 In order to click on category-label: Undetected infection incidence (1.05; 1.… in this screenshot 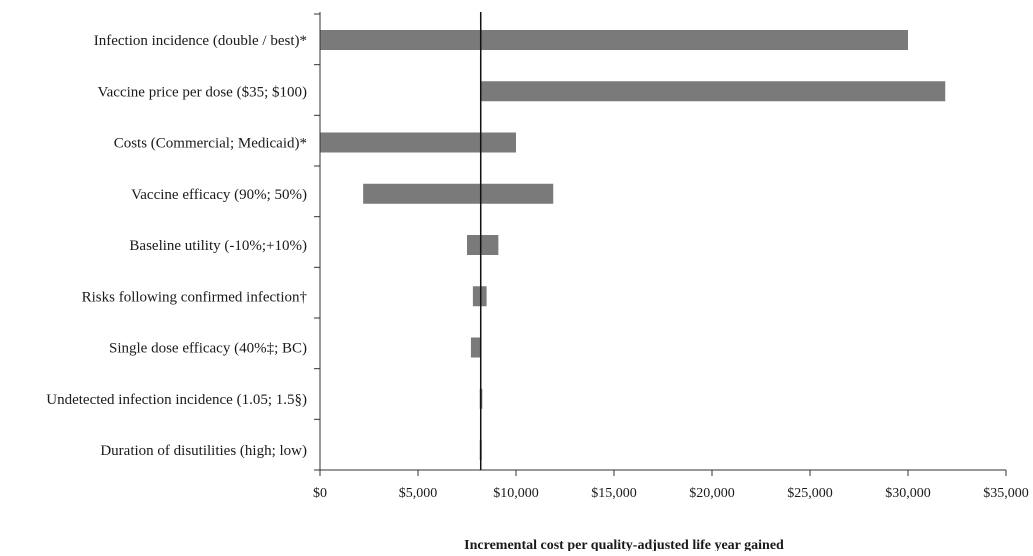, I will do `click(176, 400)`.